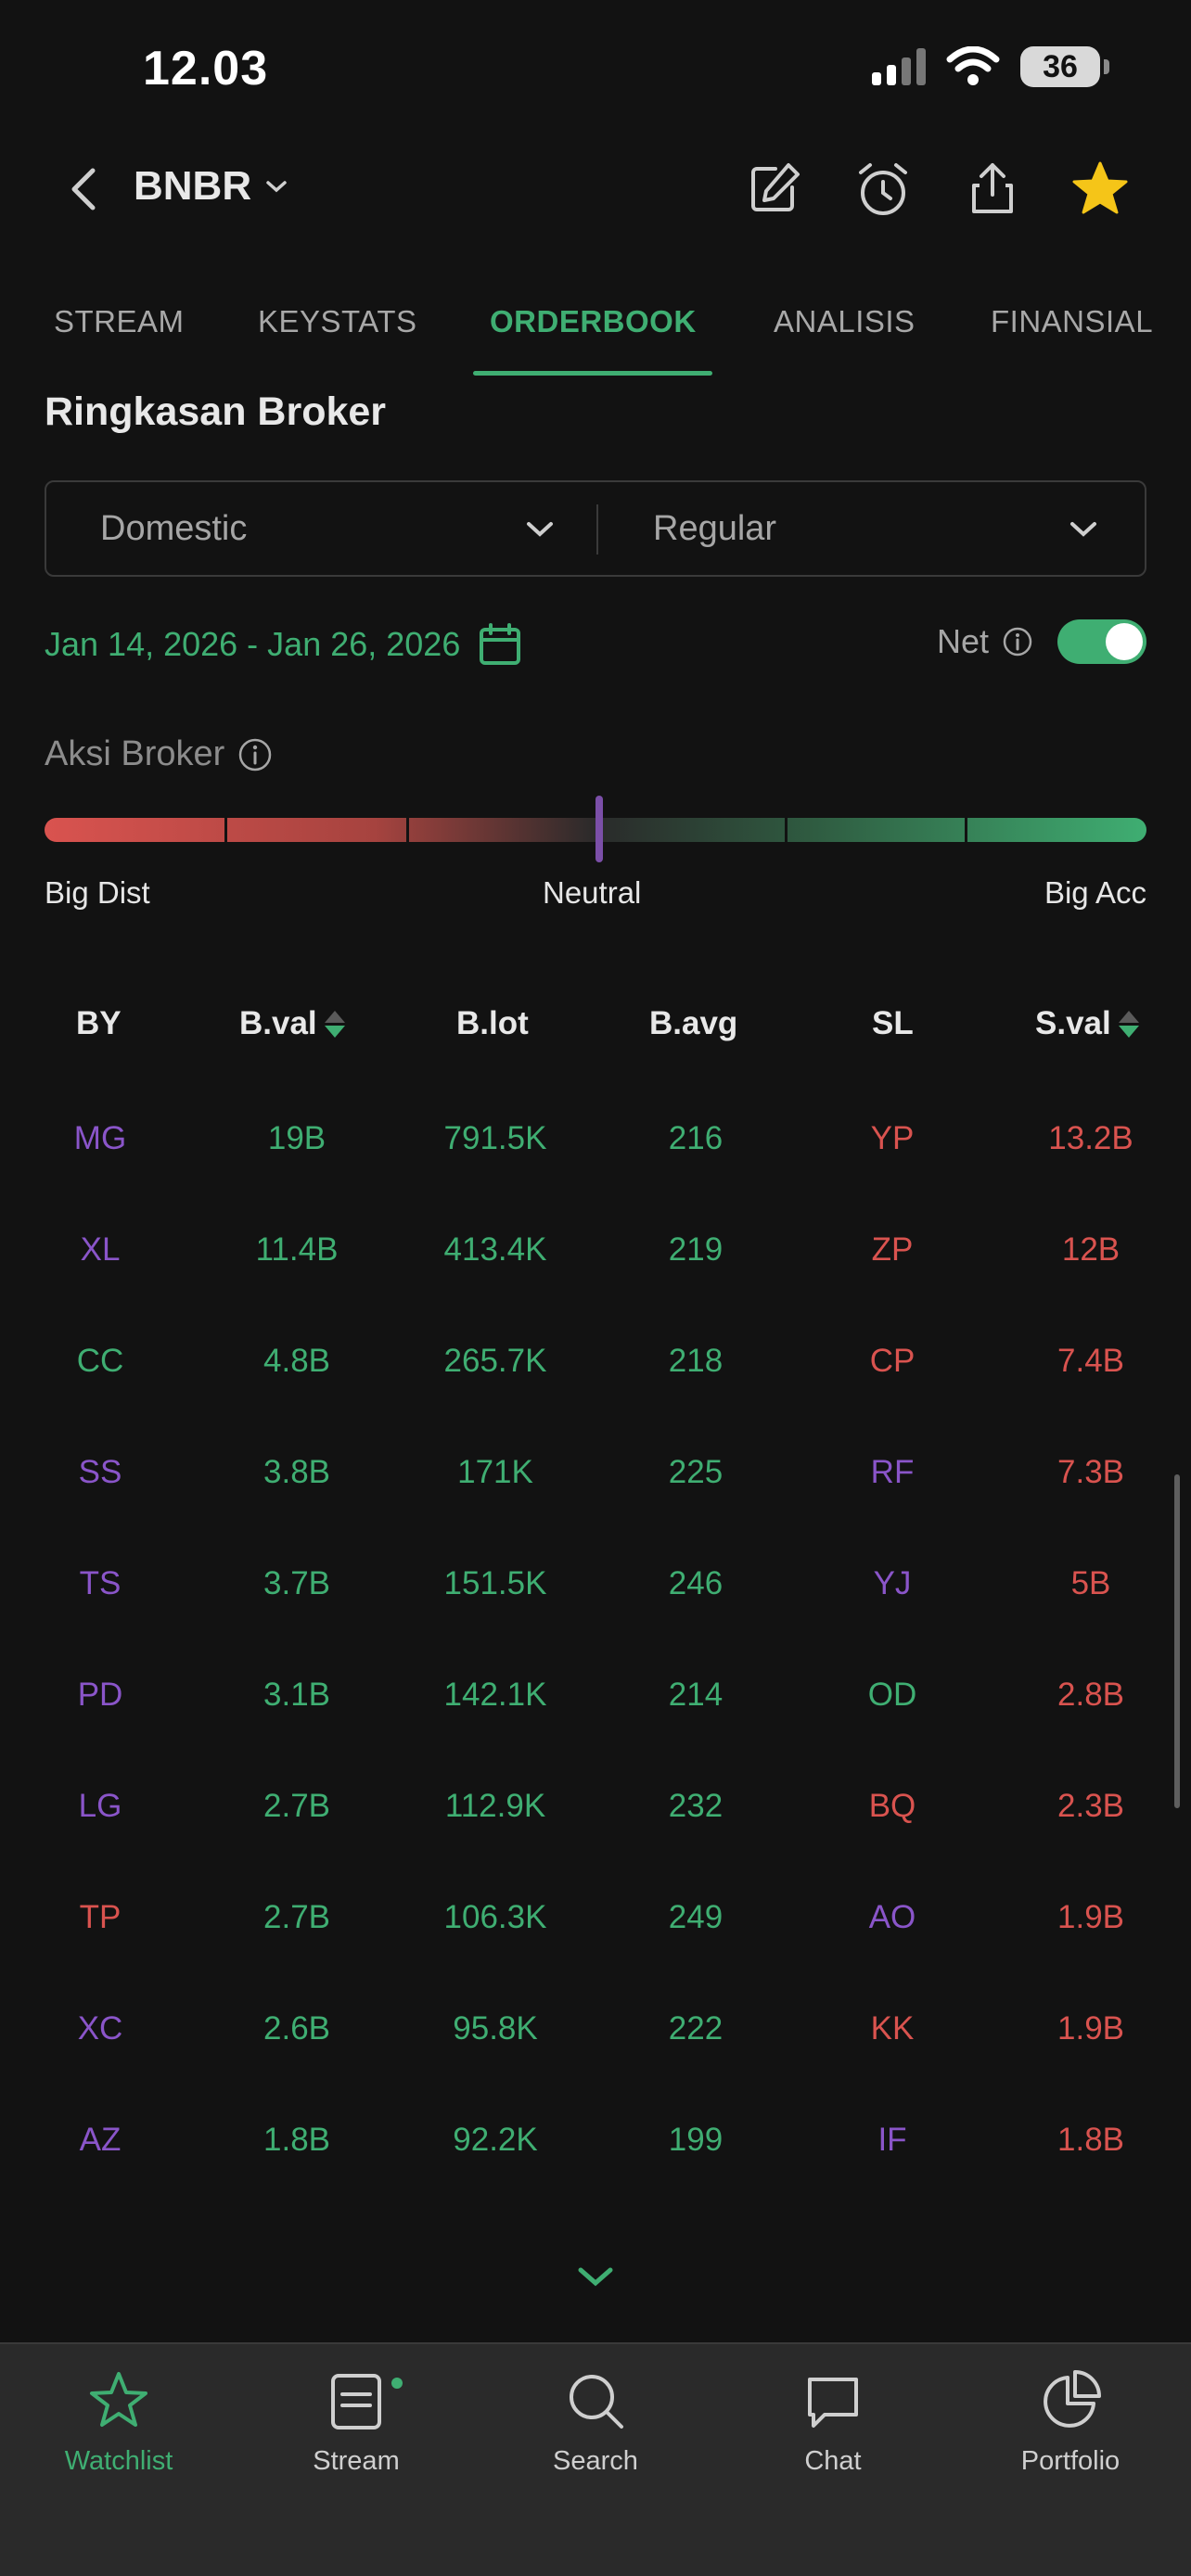 The width and height of the screenshot is (1191, 2576). I want to click on cellular-signal-icon, so click(899, 66).